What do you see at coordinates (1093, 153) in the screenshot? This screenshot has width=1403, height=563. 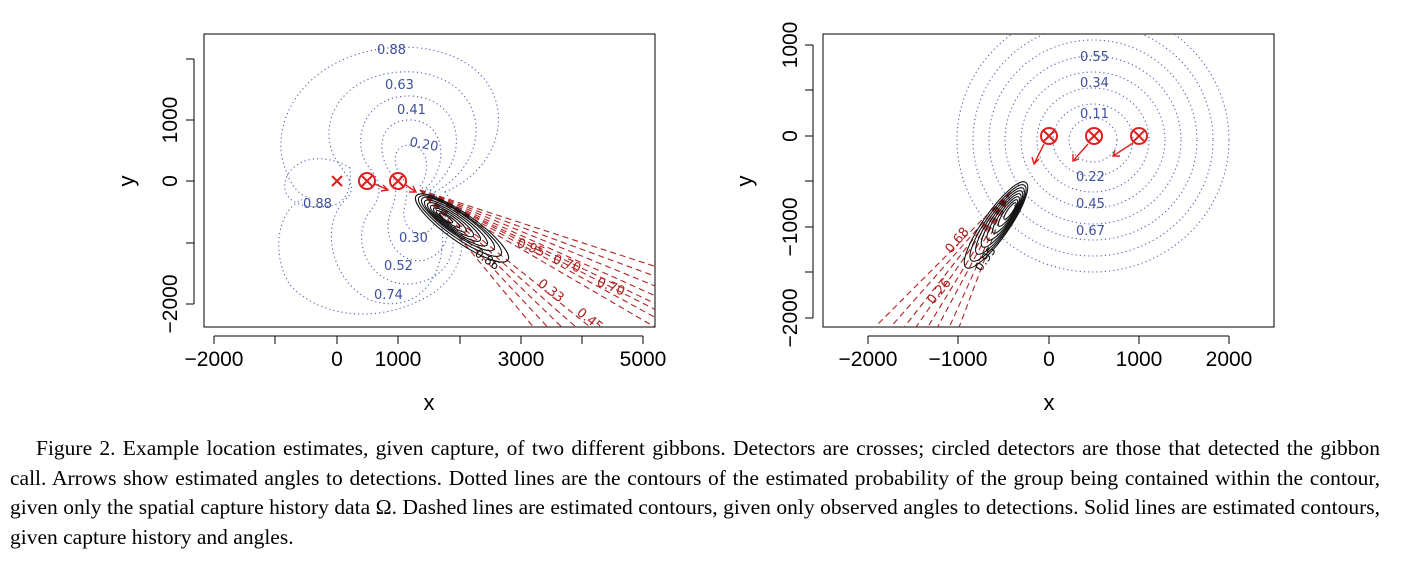 I see `right-dotted-contours` at bounding box center [1093, 153].